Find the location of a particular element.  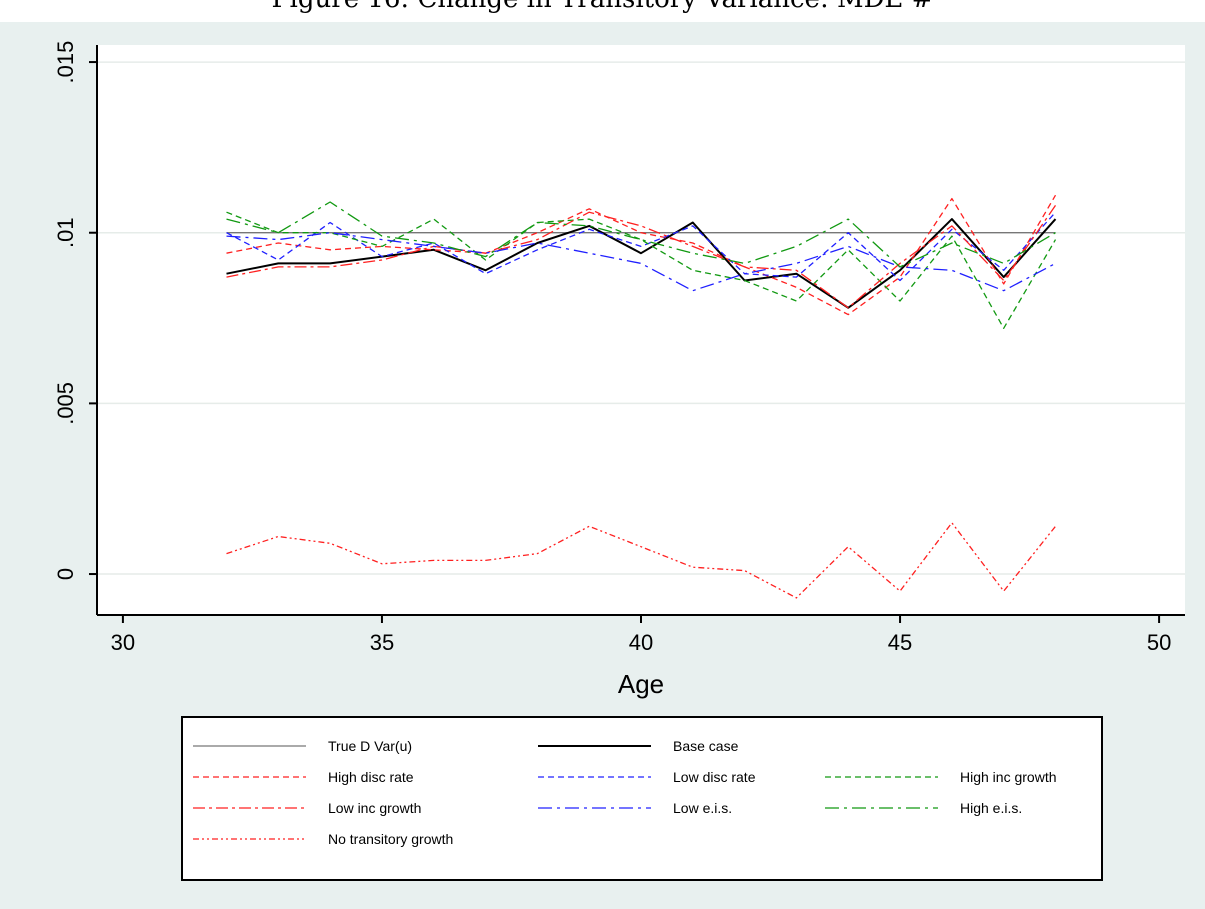

x-axis-label: Age is located at coordinates (641, 684).